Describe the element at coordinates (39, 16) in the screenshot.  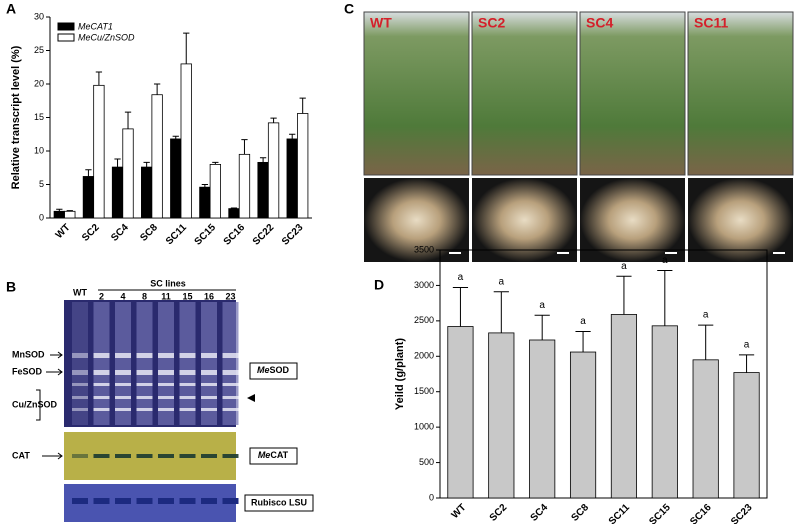
I see `y-tick-label: 30` at that location.